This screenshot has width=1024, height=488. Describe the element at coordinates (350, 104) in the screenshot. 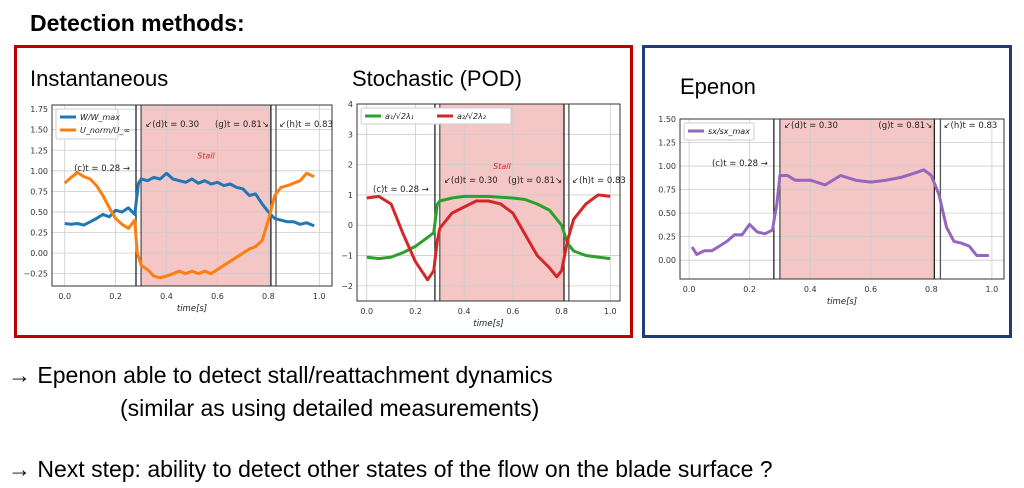

I see `y-tick-label: 4` at that location.